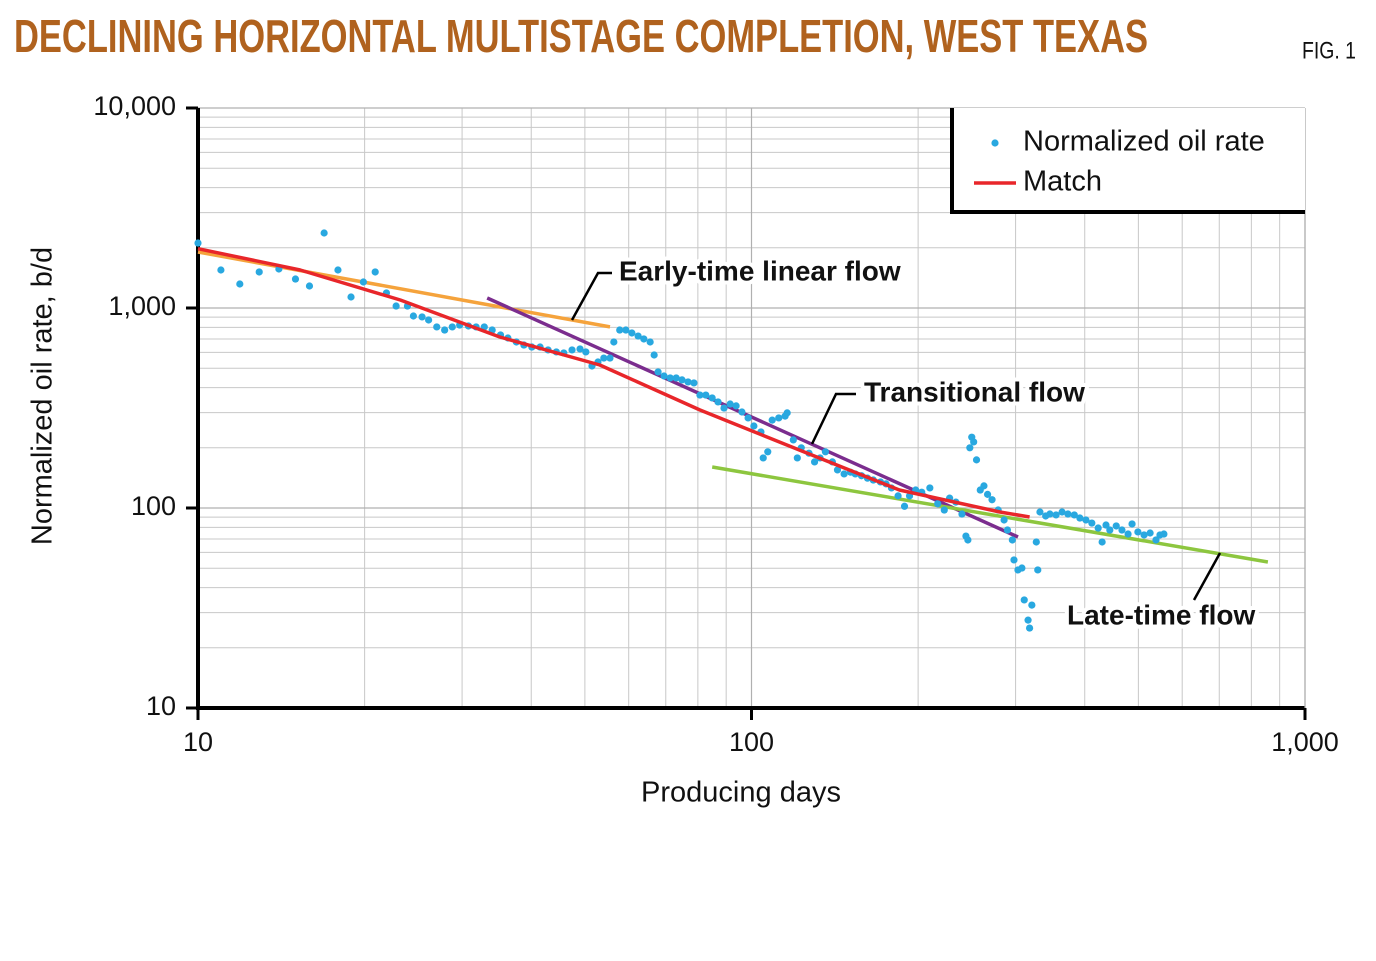 This screenshot has height=961, width=1376. Describe the element at coordinates (974, 391) in the screenshot. I see `annotation-label: Transitional flow` at that location.